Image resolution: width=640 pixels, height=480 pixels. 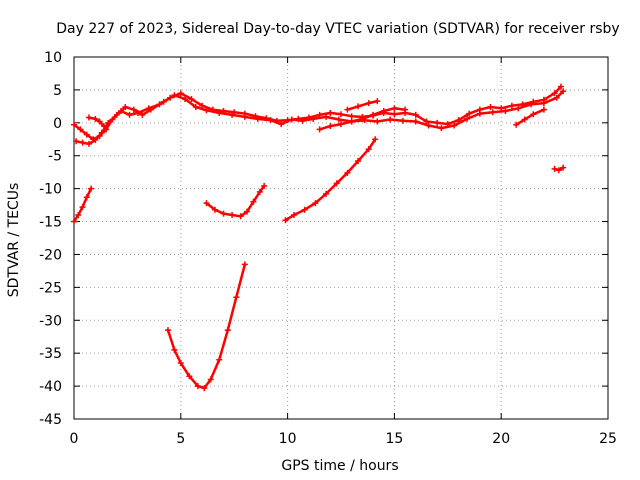 What do you see at coordinates (14, 240) in the screenshot?
I see `y-axis-label: SDTVAR / TECUs` at bounding box center [14, 240].